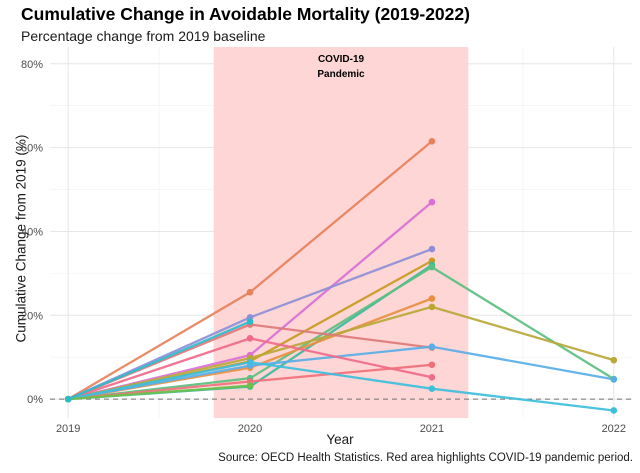 This screenshot has height=473, width=640. Describe the element at coordinates (341, 74) in the screenshot. I see `pandemic-annotation-line: Pandemic` at that location.